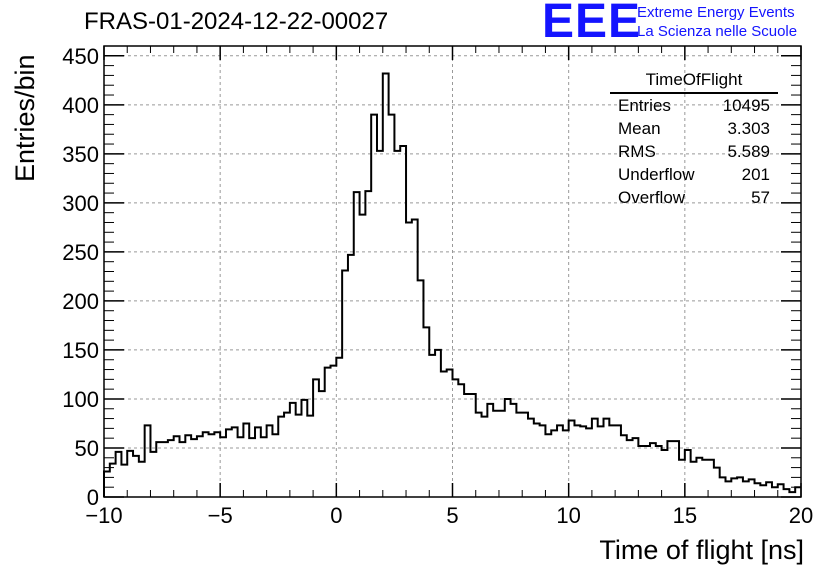 This screenshot has height=572, width=836. Describe the element at coordinates (694, 197) in the screenshot. I see `stats-row-overflow: Overflow 57` at that location.